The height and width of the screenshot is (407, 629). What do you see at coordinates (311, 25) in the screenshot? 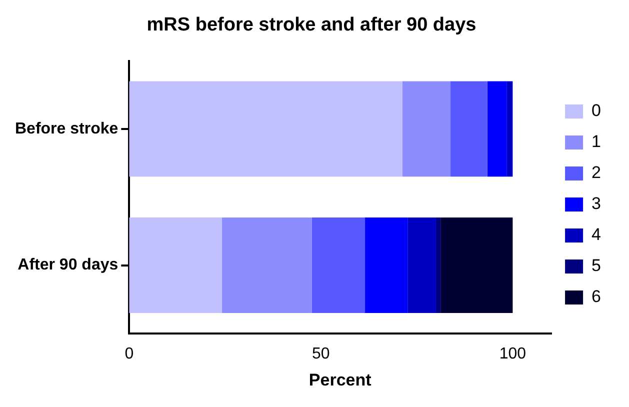
I see `chart-title: mRS before stroke and after 90 days` at bounding box center [311, 25].